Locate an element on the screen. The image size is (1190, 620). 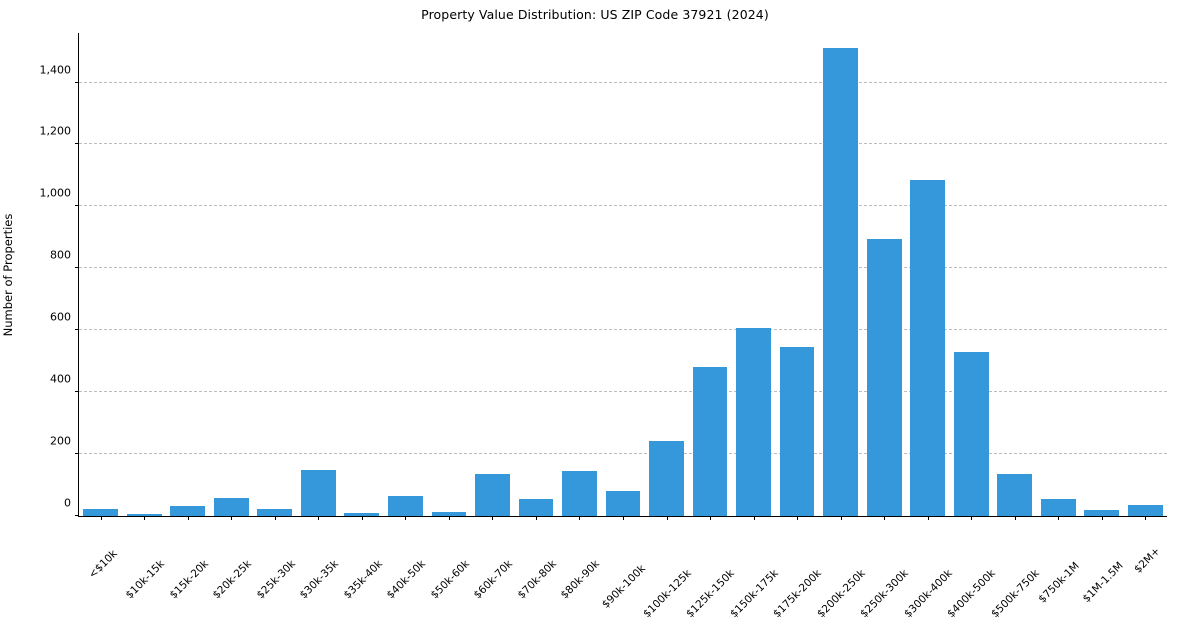
x-tick-label-text: $60k-70k is located at coordinates (493, 579).